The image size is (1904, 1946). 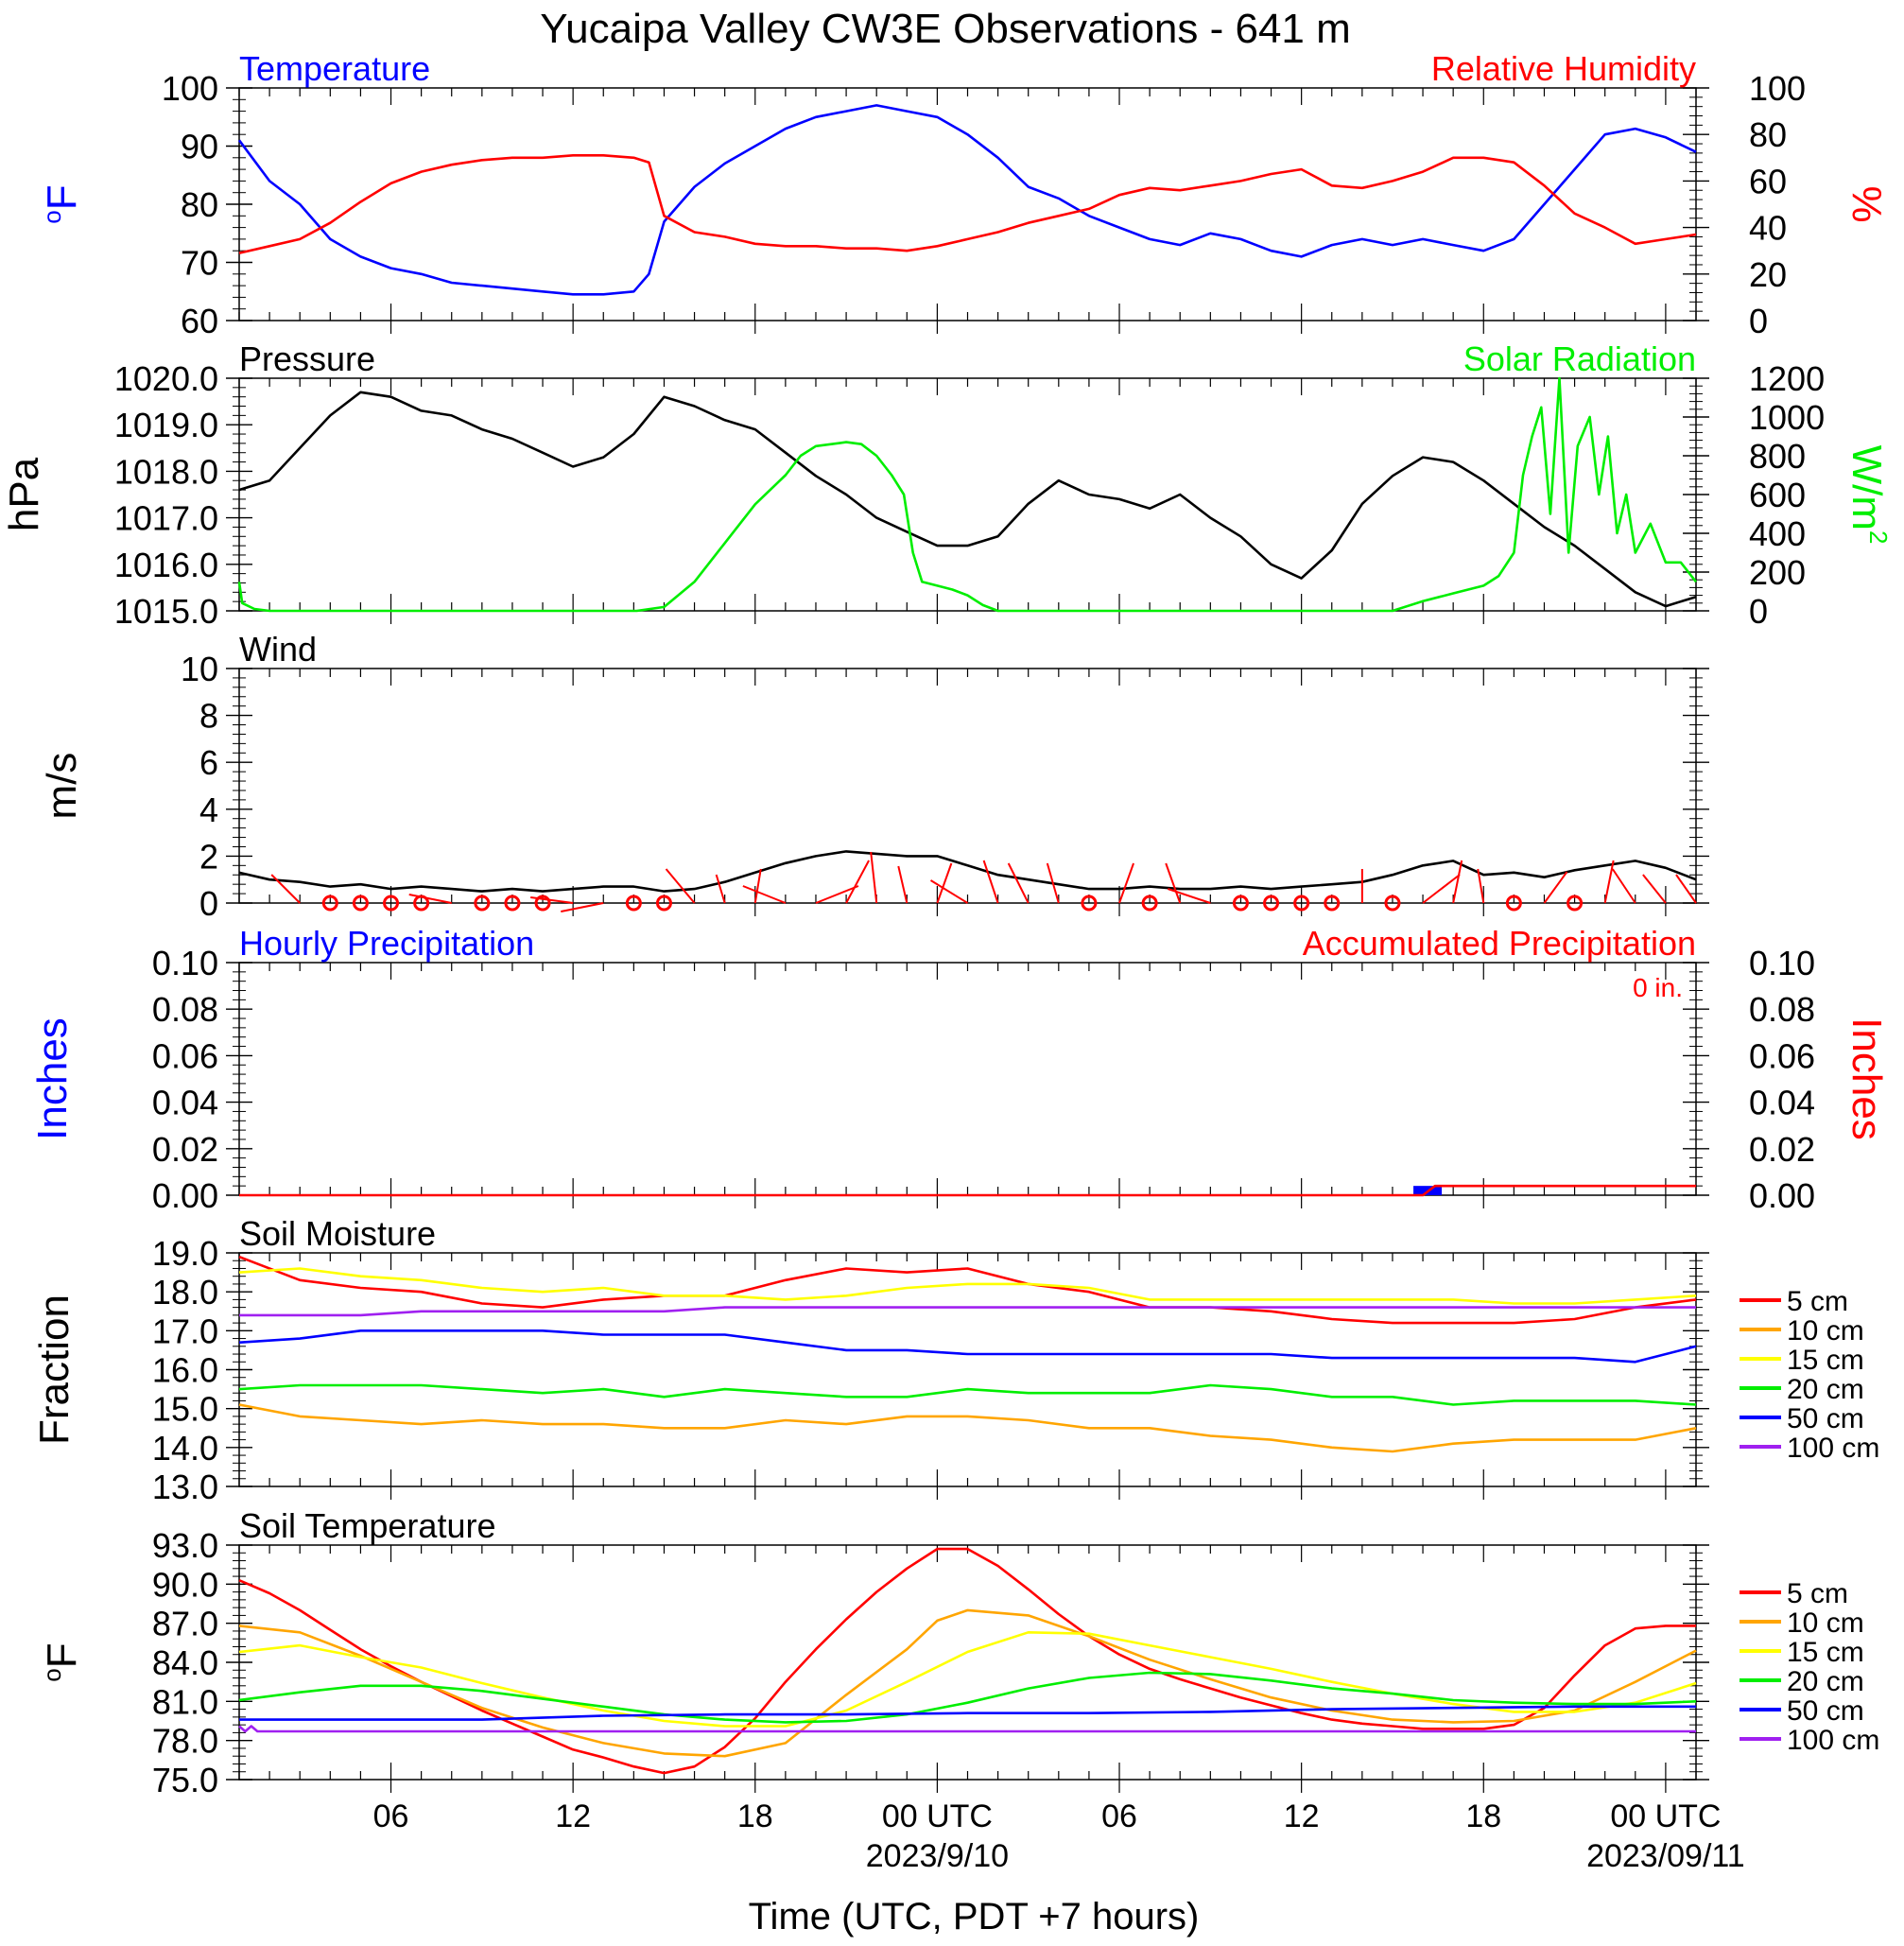 What do you see at coordinates (967, 500) in the screenshot?
I see `series-line-pressure` at bounding box center [967, 500].